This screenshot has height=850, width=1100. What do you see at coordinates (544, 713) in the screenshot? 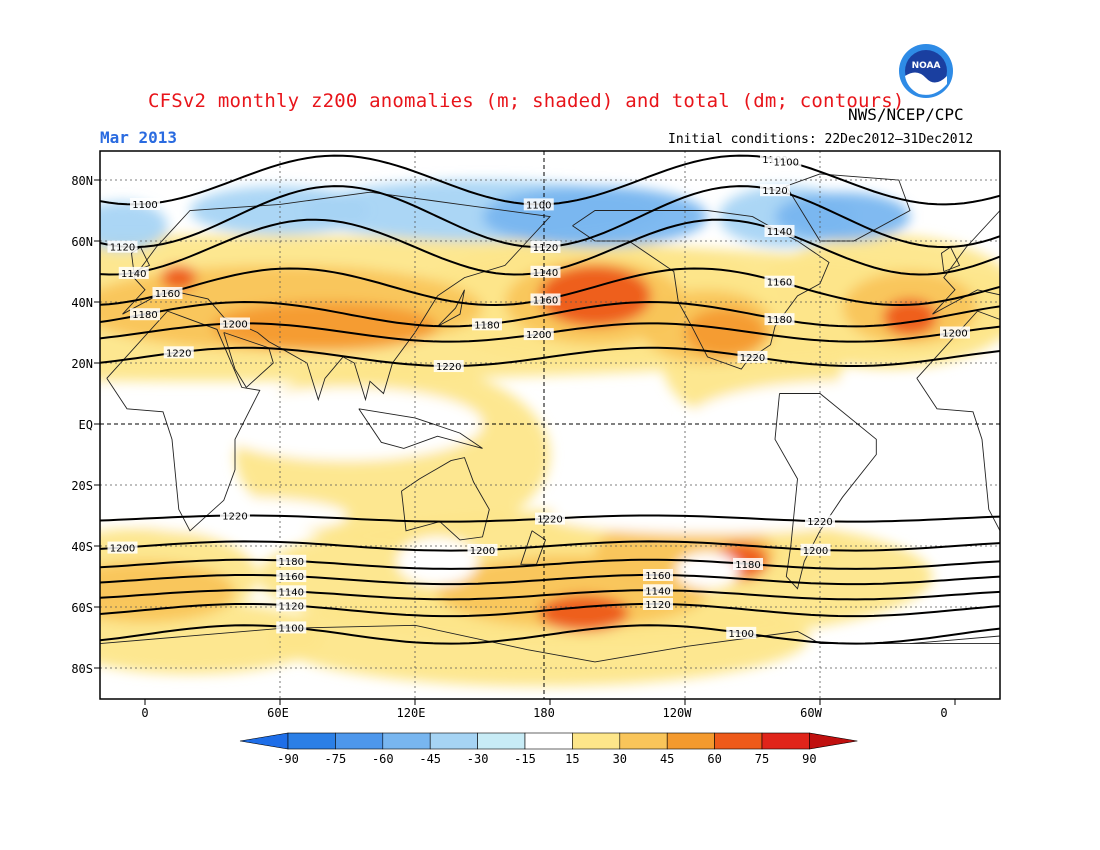
I see `lon-label-180: 180` at bounding box center [544, 713].